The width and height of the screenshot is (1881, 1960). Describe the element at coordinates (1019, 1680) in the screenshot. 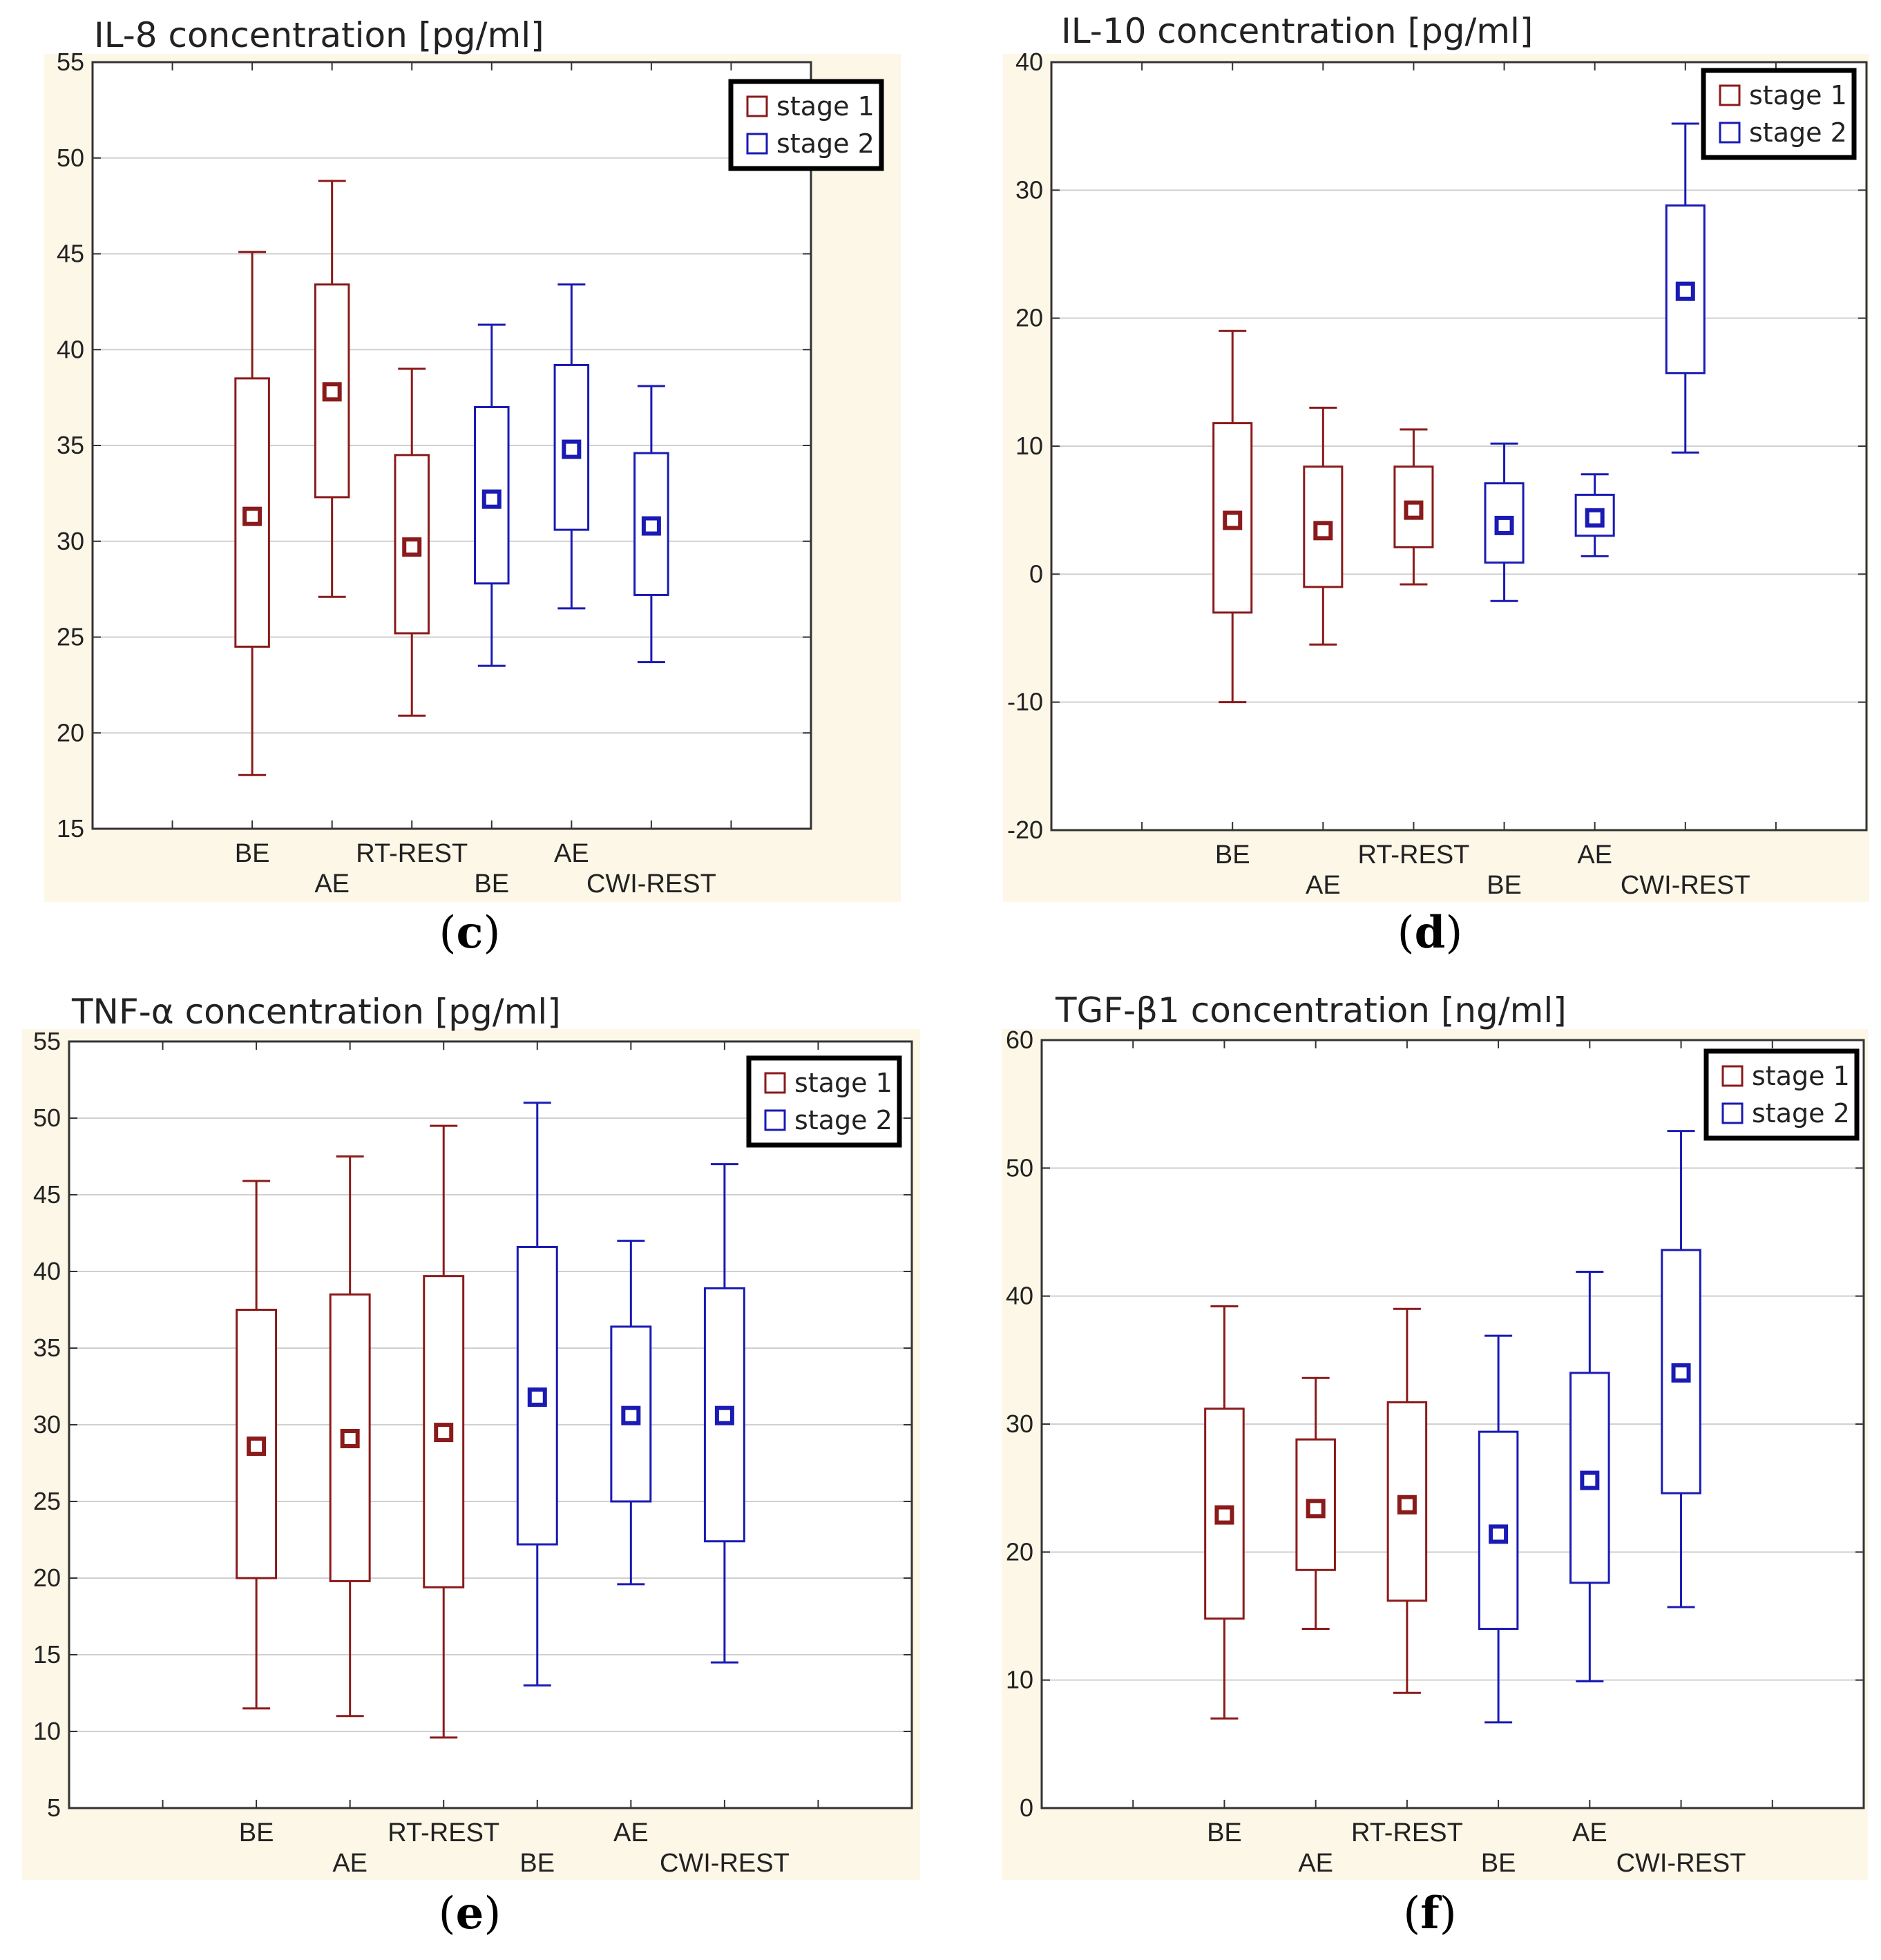

I see `y-tick-label: 10` at that location.